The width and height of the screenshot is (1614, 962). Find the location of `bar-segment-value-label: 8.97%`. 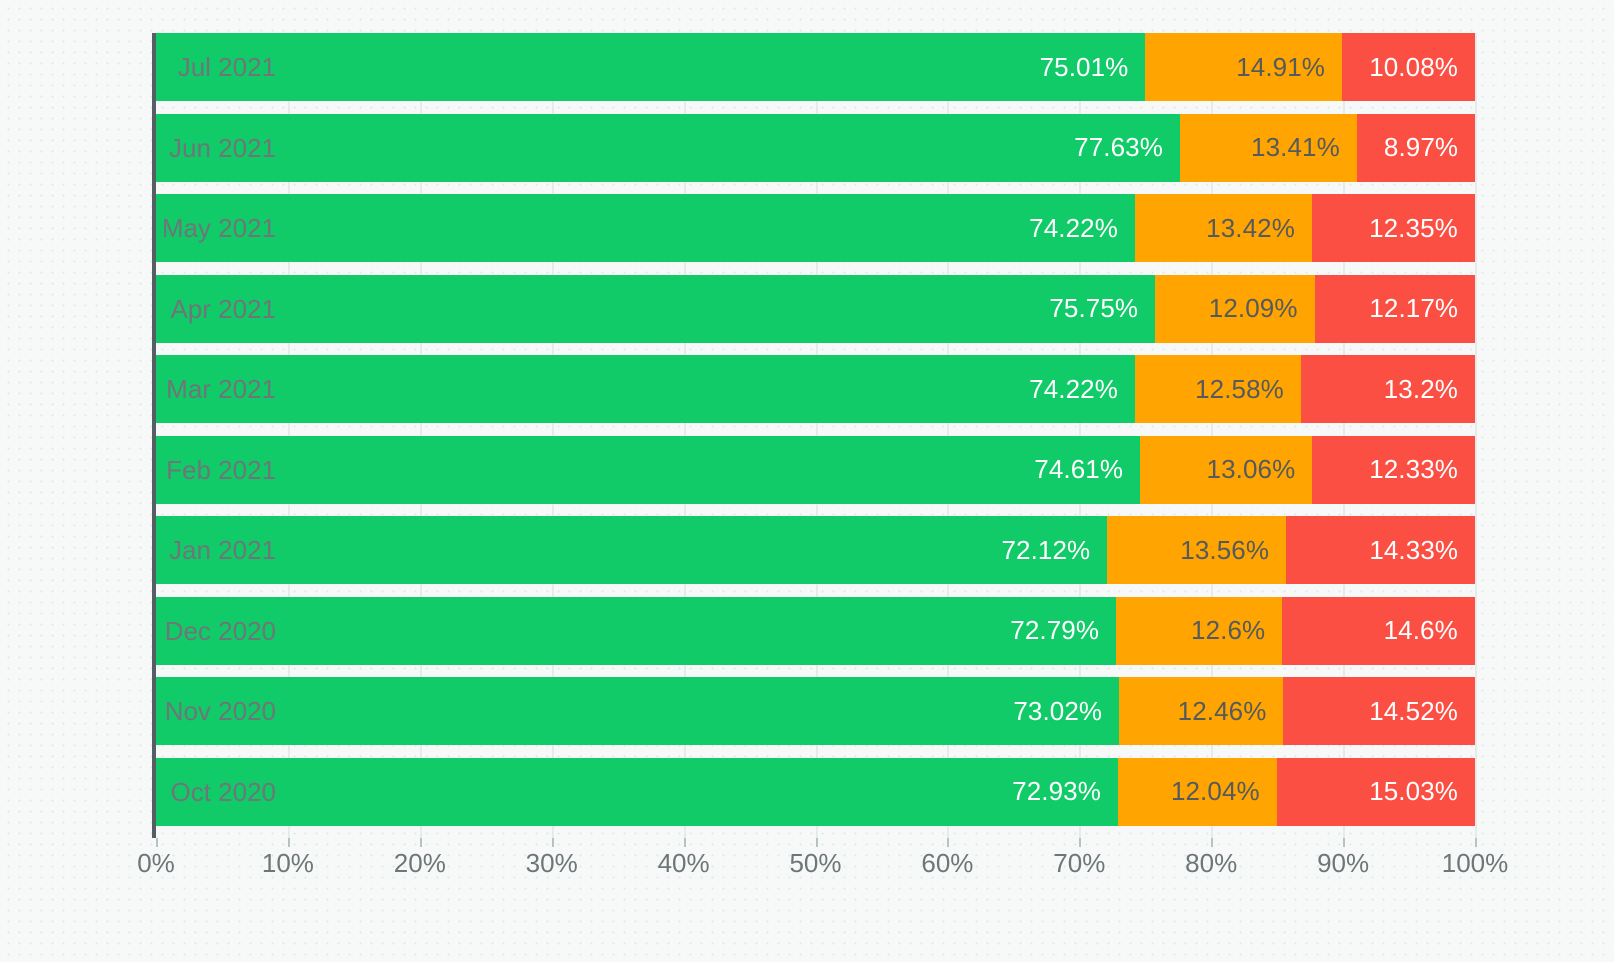

bar-segment-value-label: 8.97% is located at coordinates (1421, 147).